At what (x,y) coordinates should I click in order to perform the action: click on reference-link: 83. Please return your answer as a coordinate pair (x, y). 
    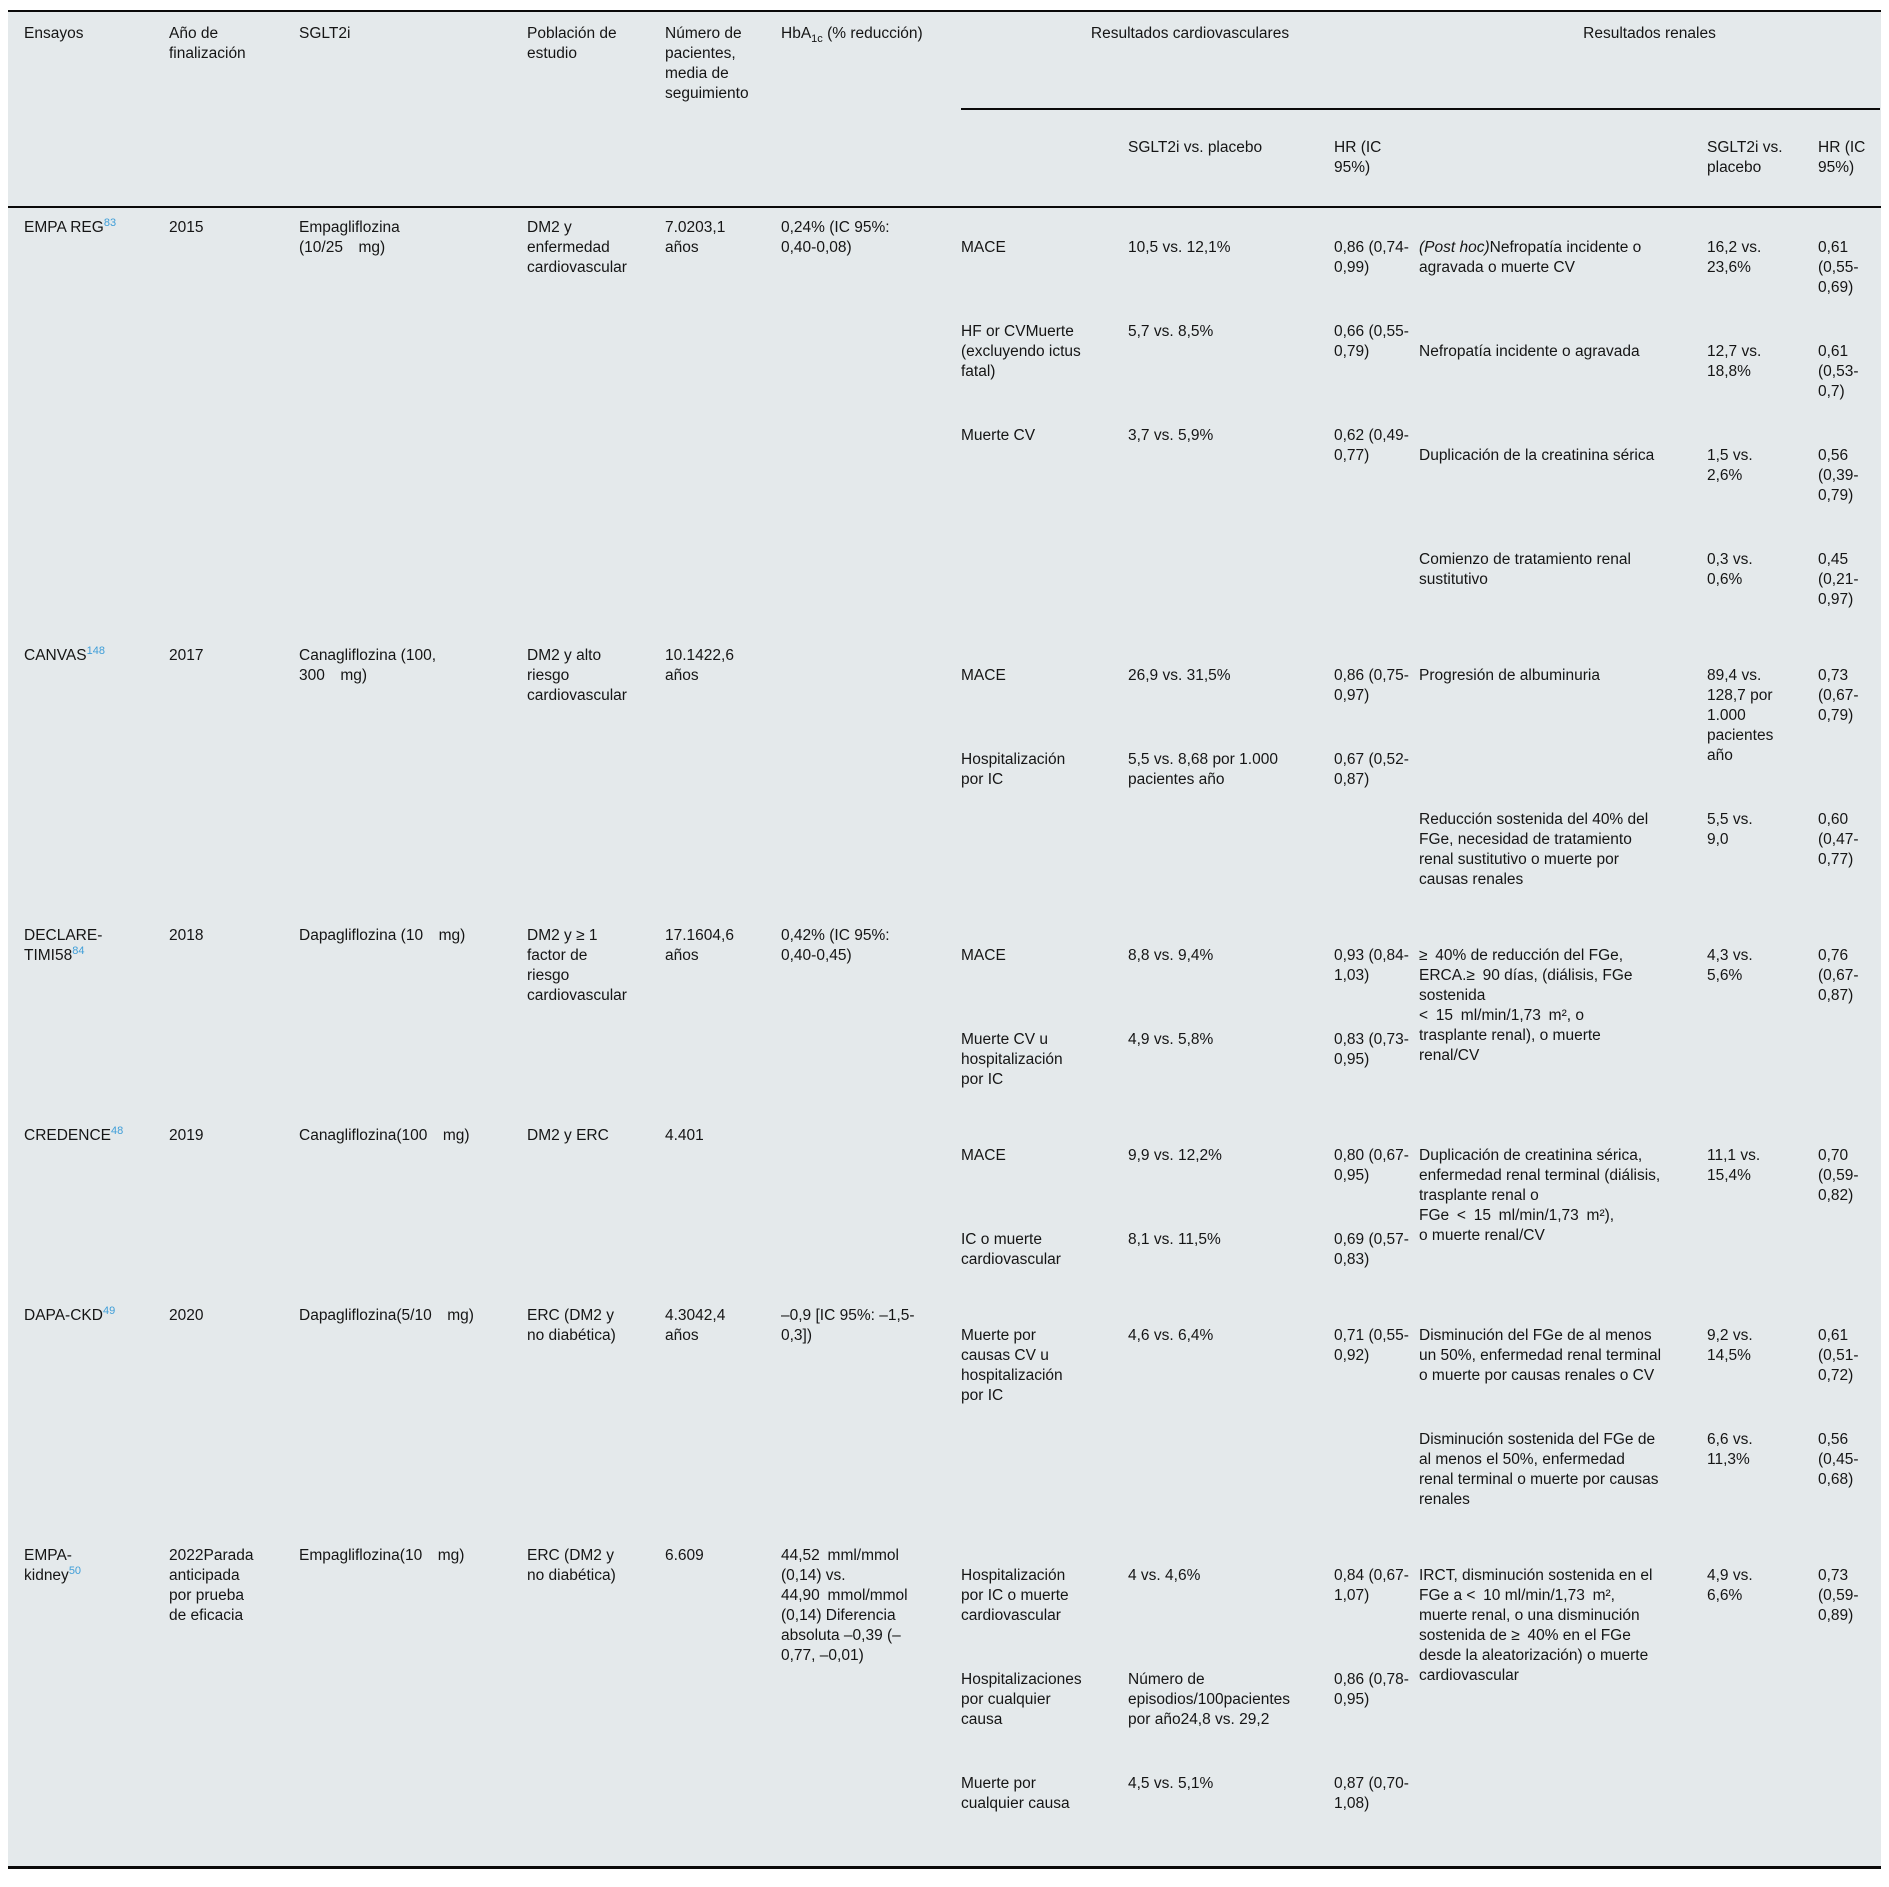
    Looking at the image, I should click on (110, 222).